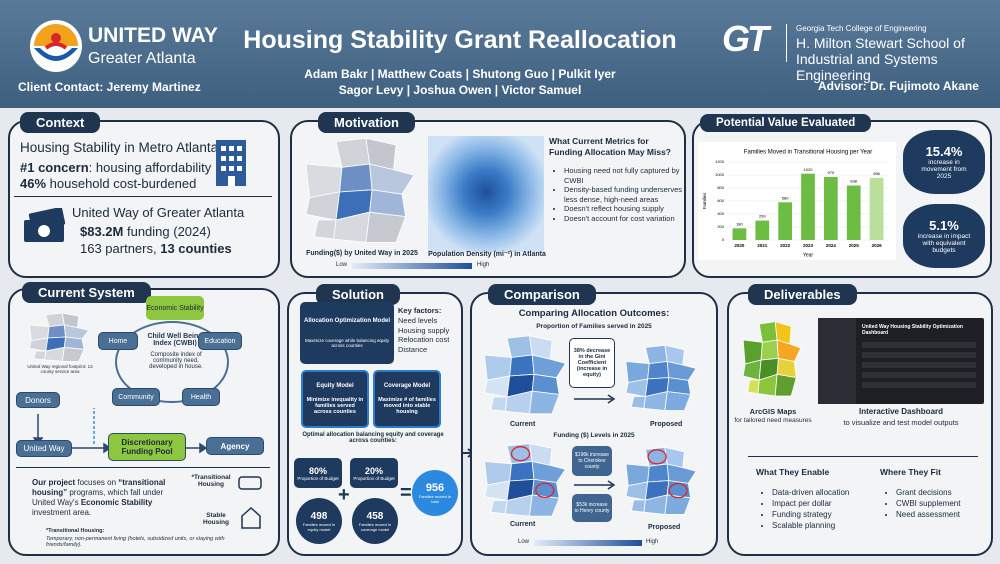  What do you see at coordinates (201, 397) in the screenshot?
I see `health-box: Health` at bounding box center [201, 397].